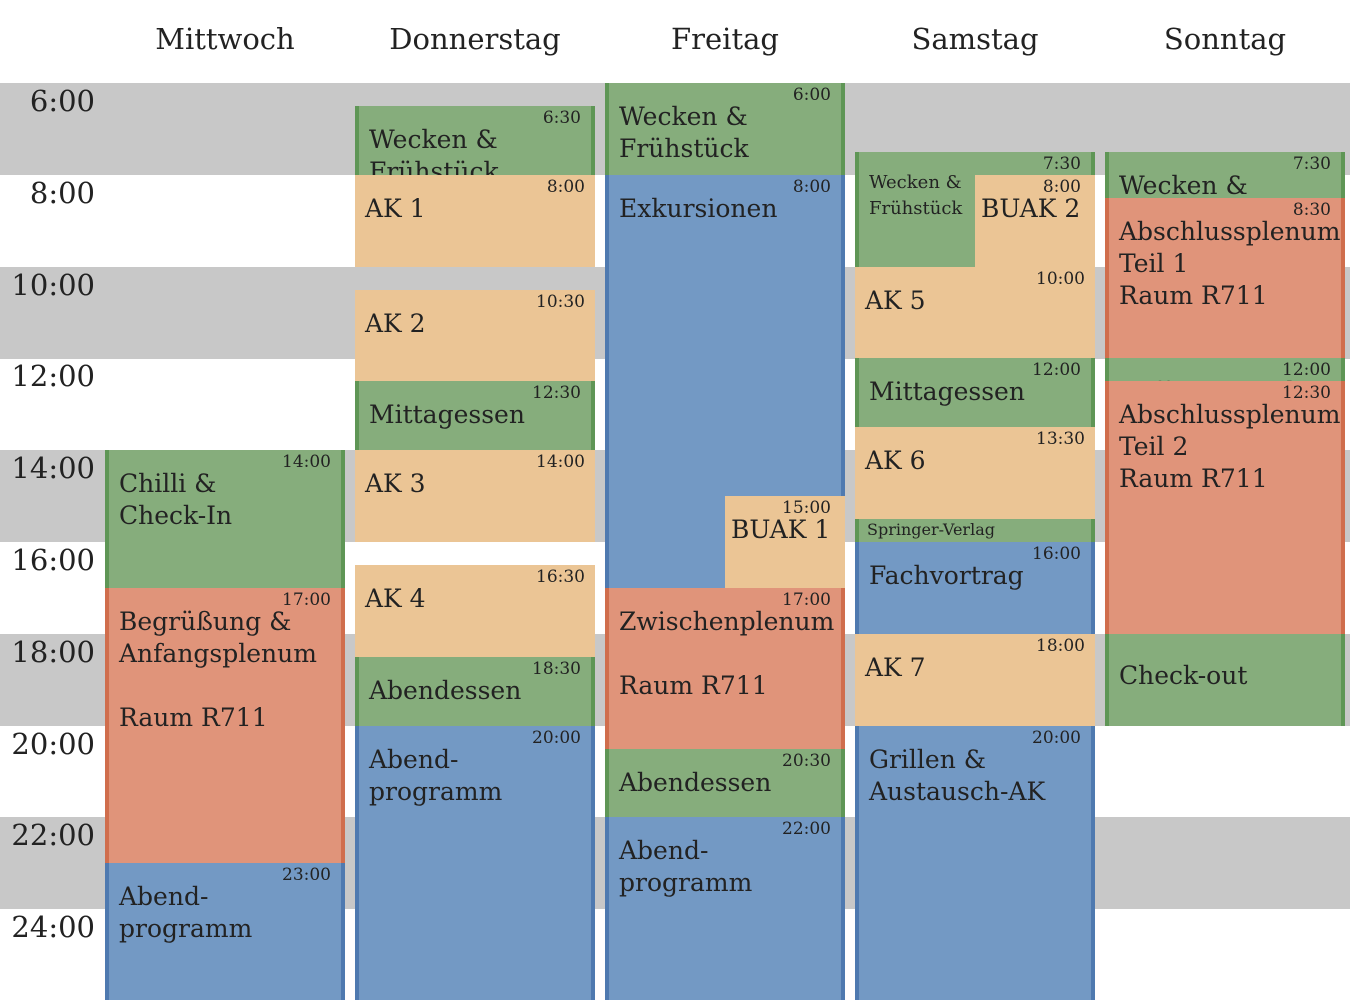 The width and height of the screenshot is (1350, 1000). I want to click on time-label: 8:00, so click(62, 192).